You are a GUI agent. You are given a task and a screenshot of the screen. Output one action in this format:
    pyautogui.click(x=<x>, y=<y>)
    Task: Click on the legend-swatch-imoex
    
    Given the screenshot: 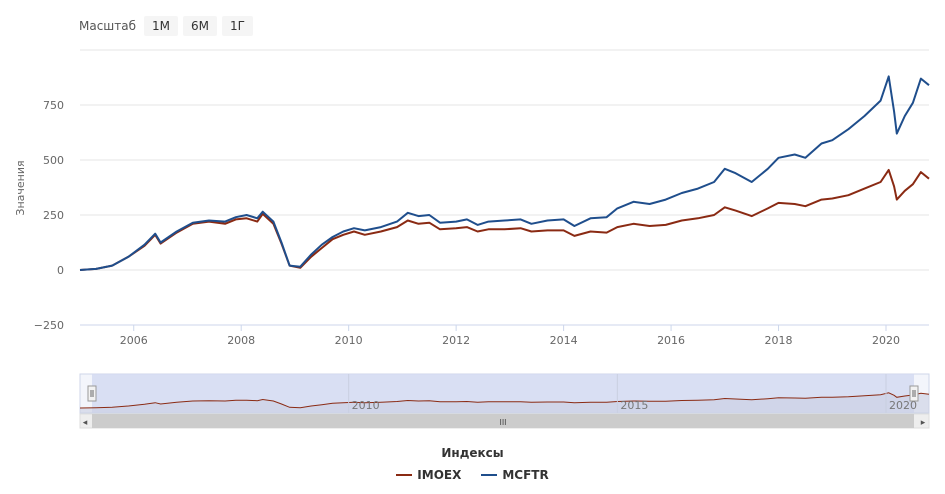 What is the action you would take?
    pyautogui.click(x=404, y=475)
    